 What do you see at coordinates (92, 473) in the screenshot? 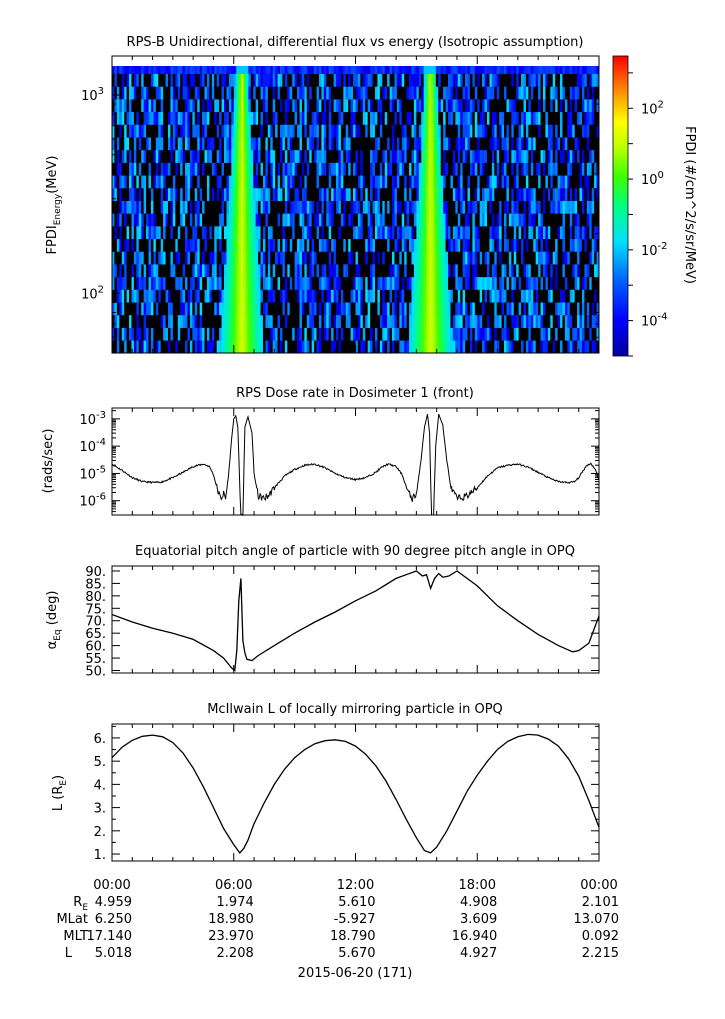
I see `dose-ytick-label: 10-5` at bounding box center [92, 473].